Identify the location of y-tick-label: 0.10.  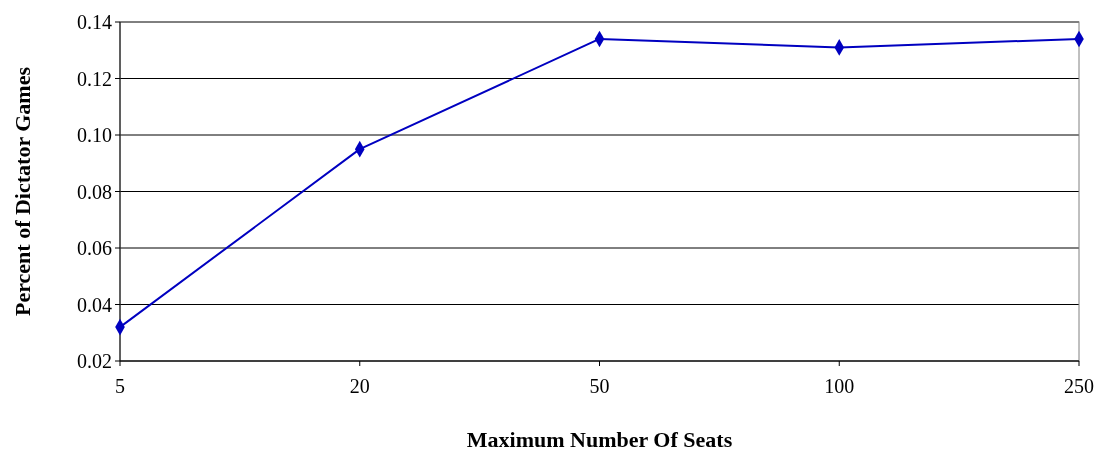
(94, 135).